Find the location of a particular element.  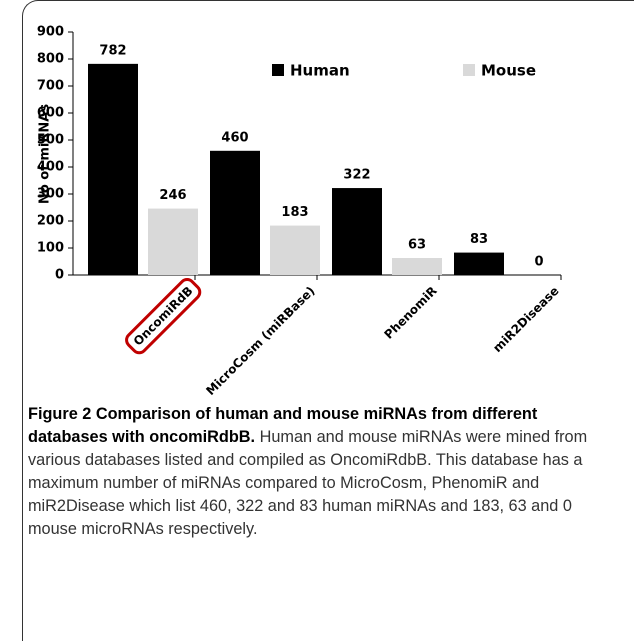

y-tick-label: 0 is located at coordinates (59, 275).